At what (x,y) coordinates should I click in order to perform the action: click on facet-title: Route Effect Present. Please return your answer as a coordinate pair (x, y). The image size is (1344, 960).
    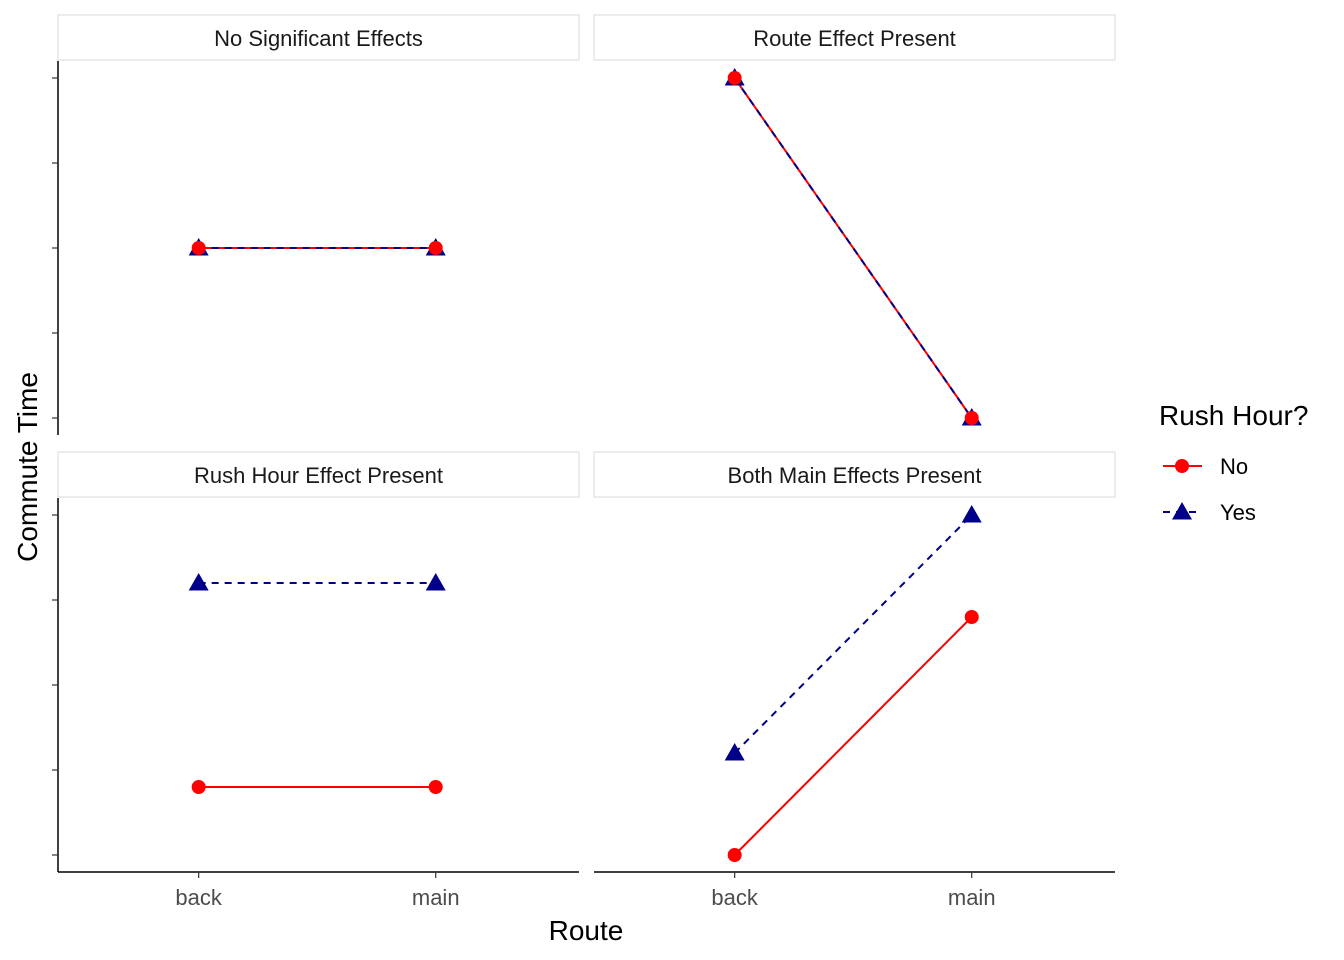
    Looking at the image, I should click on (854, 38).